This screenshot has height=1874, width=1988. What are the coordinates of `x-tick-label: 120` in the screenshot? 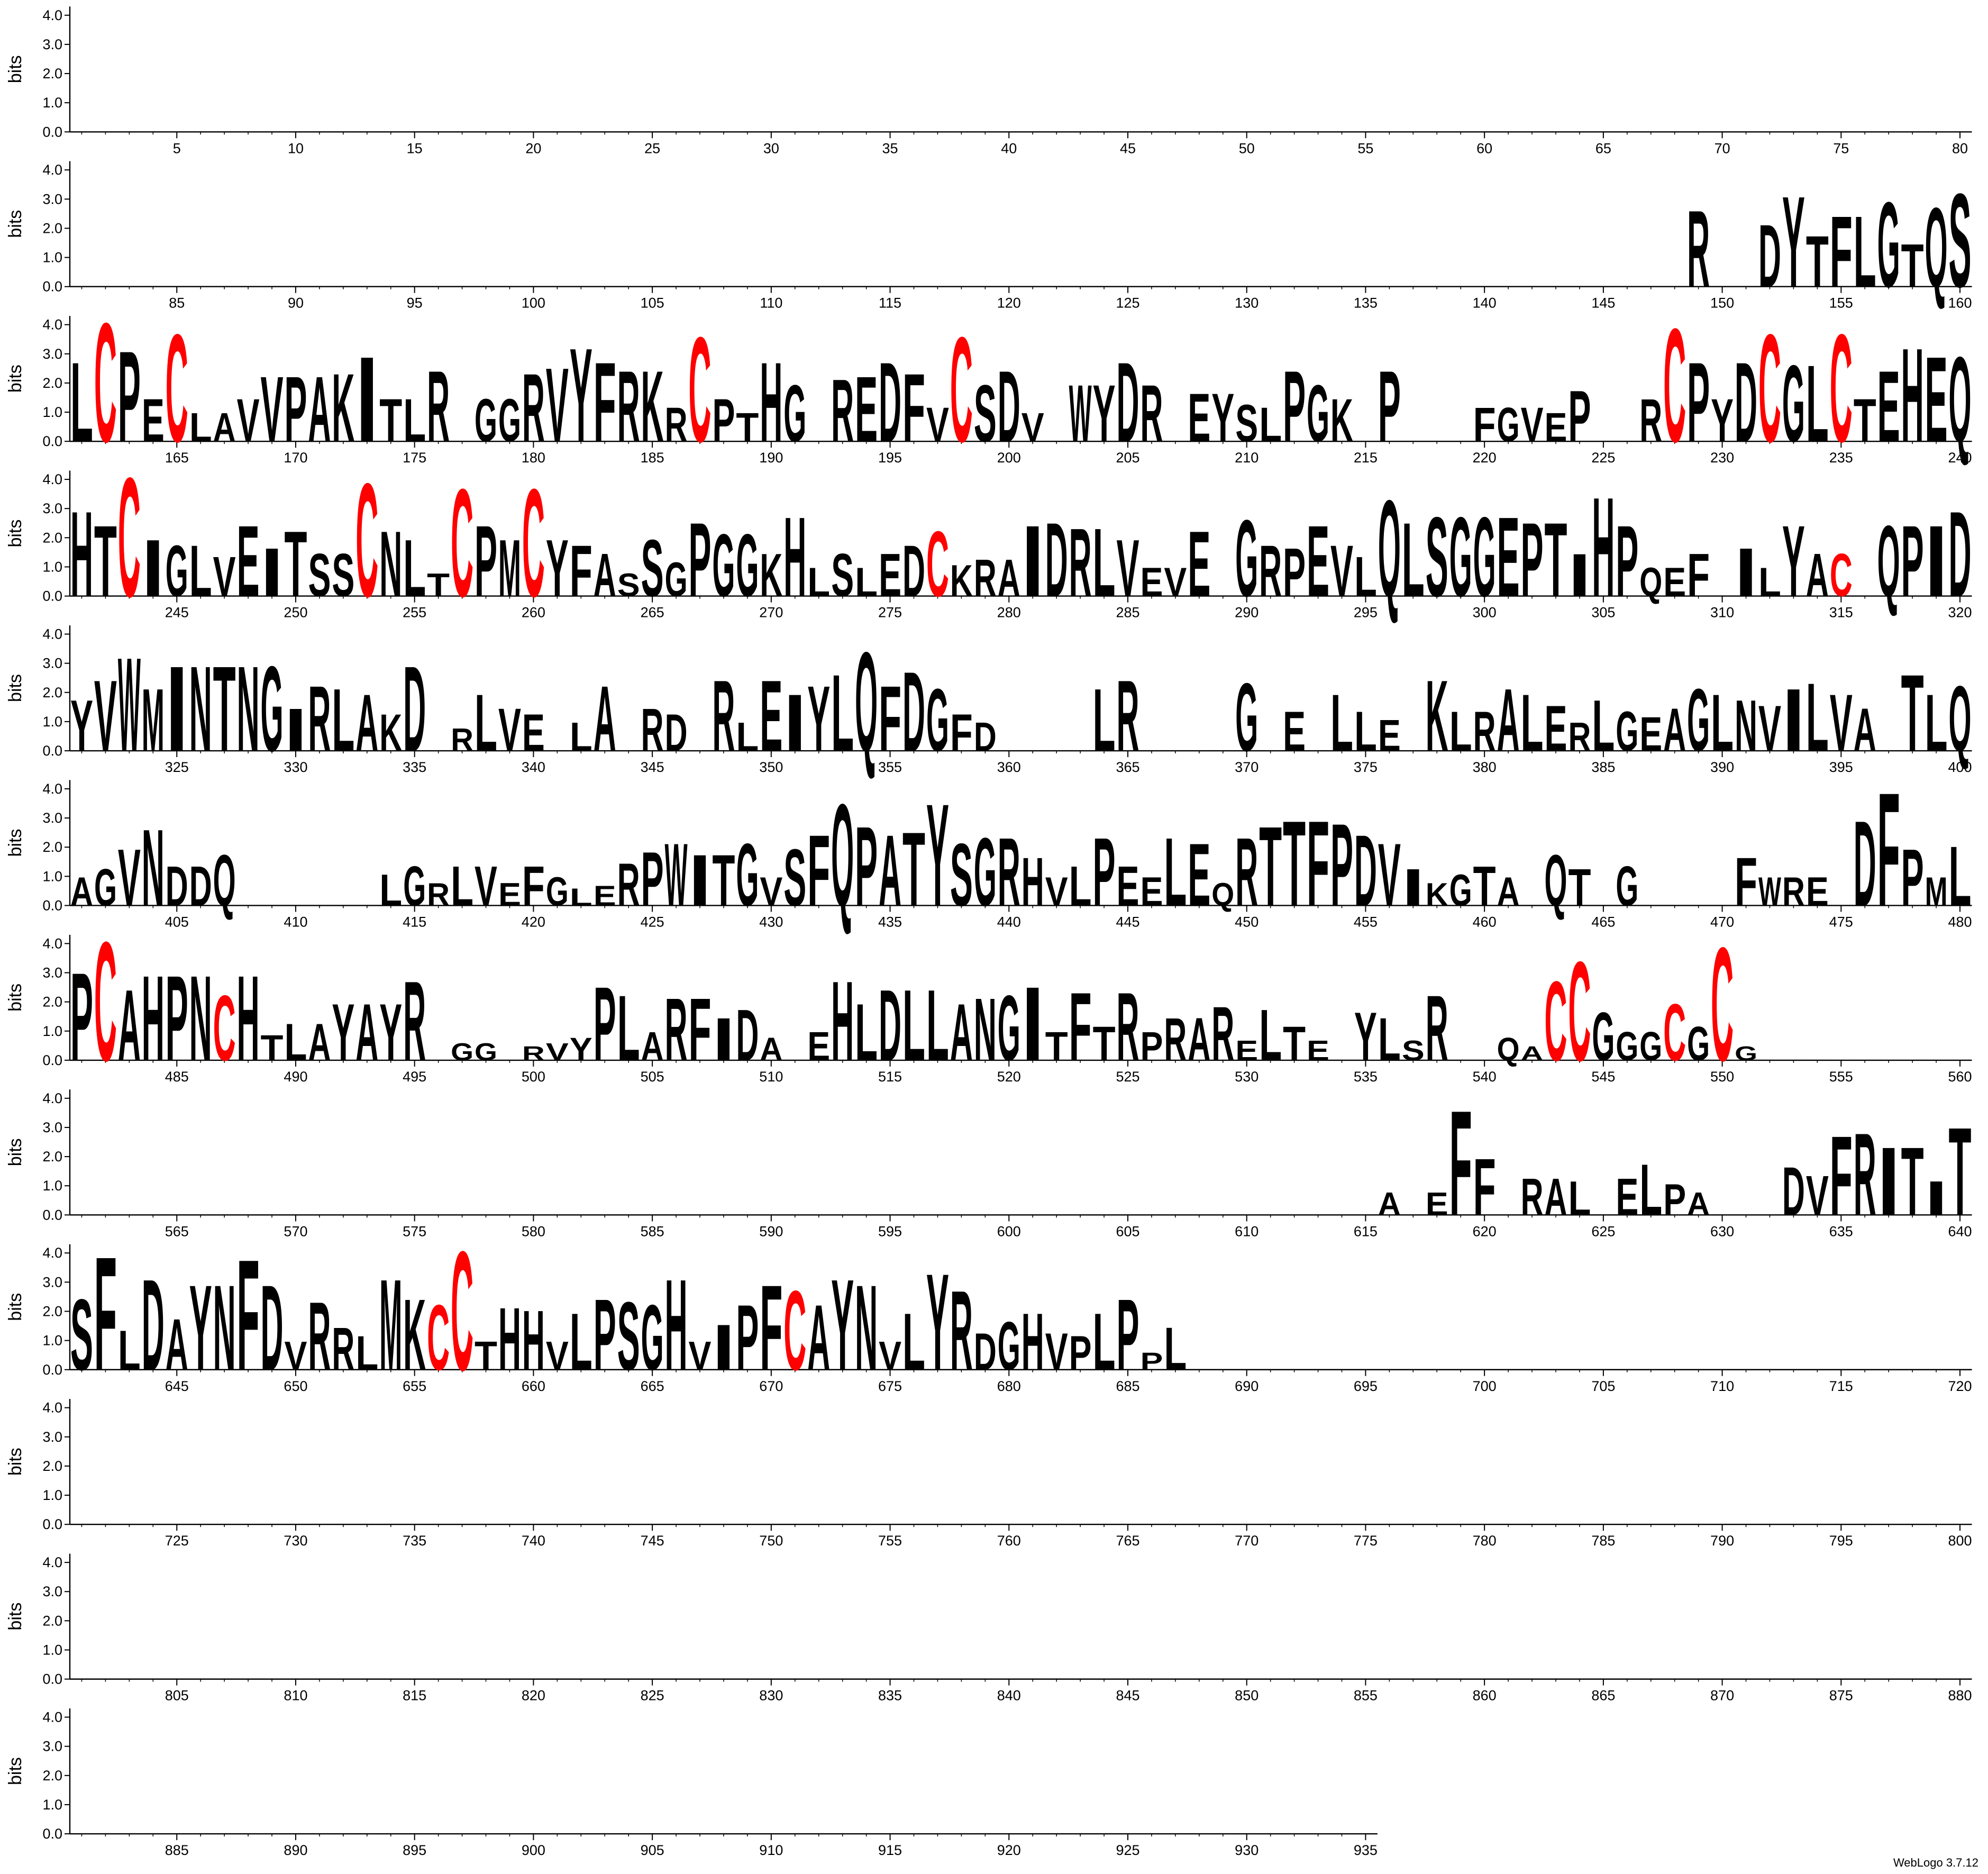 It's located at (1009, 303).